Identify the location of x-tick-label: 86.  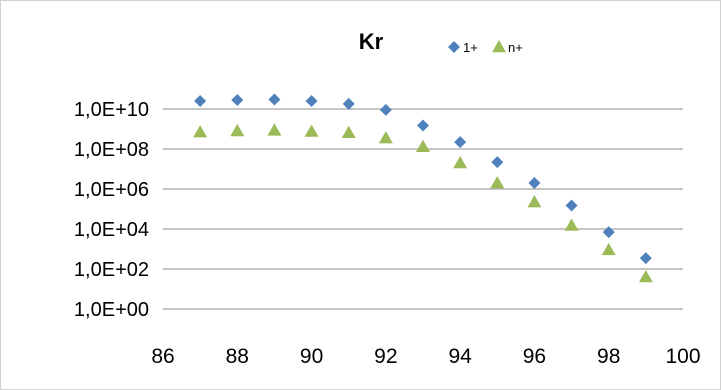
(162, 356).